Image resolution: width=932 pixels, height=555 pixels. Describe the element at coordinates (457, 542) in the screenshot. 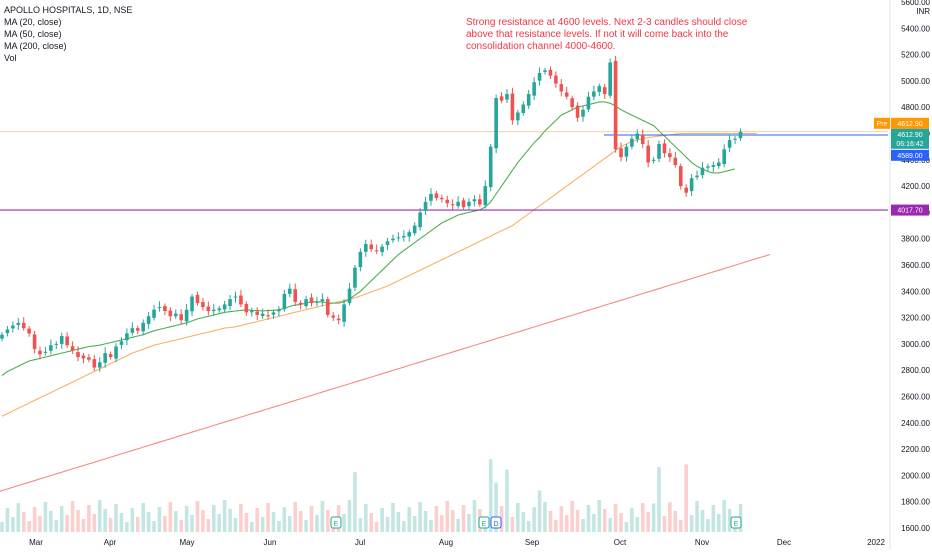

I see `time-axis: Mar Apr May Jun Jul Aug Sep Oct Nov Dec 2022` at that location.